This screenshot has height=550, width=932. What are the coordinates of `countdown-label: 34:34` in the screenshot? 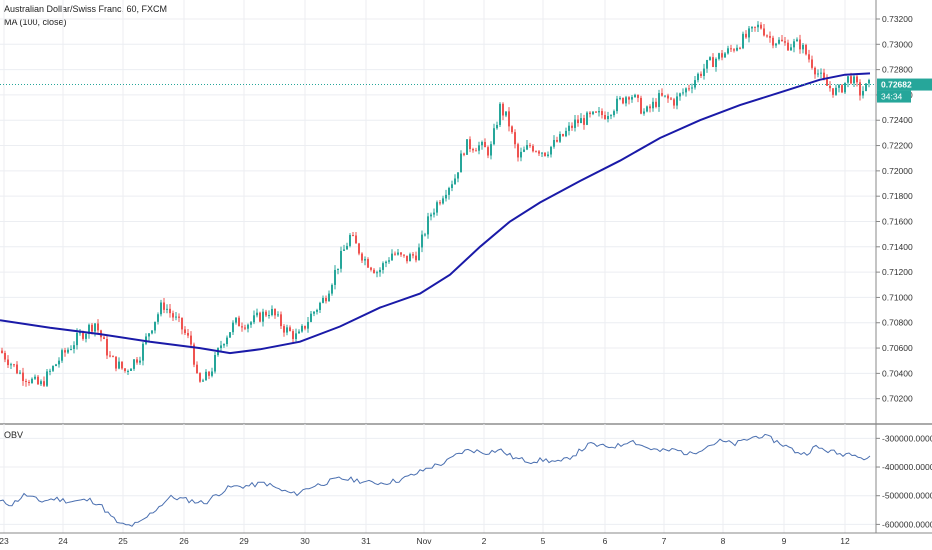 It's located at (892, 97).